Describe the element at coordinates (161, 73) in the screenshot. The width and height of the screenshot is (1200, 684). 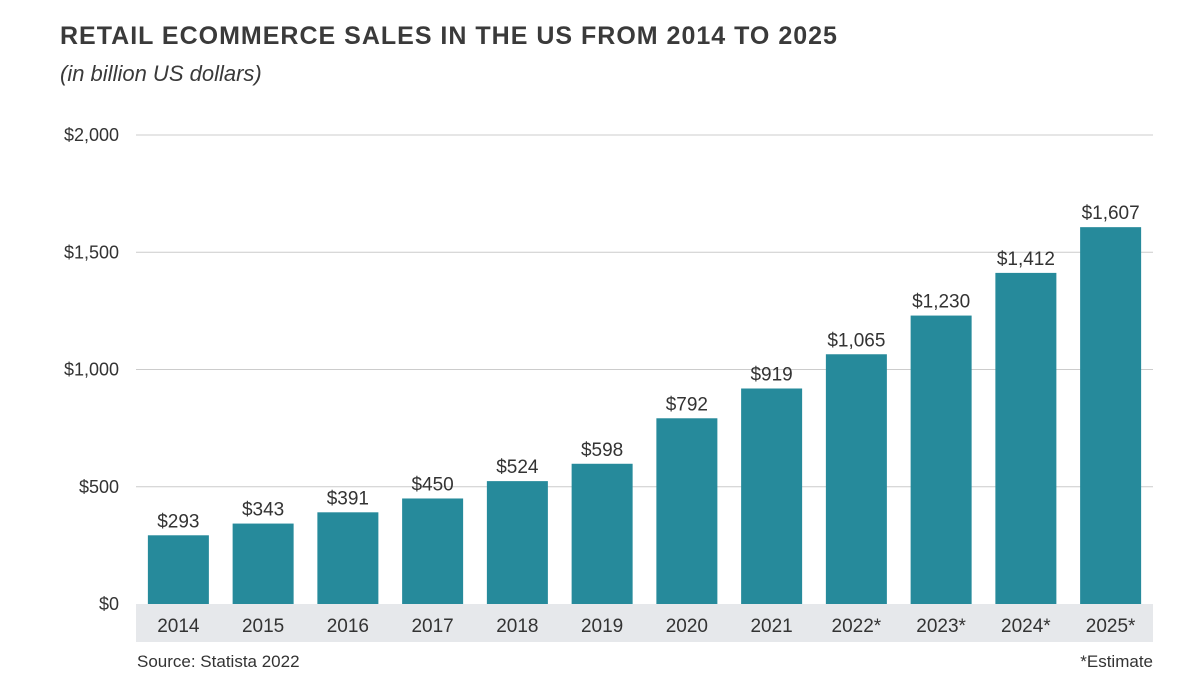
I see `chart-subtitle: (in billion US dollars)` at that location.